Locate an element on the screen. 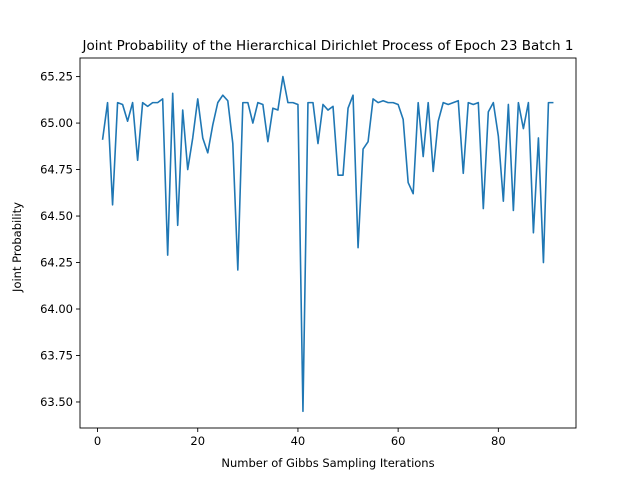 This screenshot has width=640, height=480. y-tick-label: 63.75 is located at coordinates (56, 355).